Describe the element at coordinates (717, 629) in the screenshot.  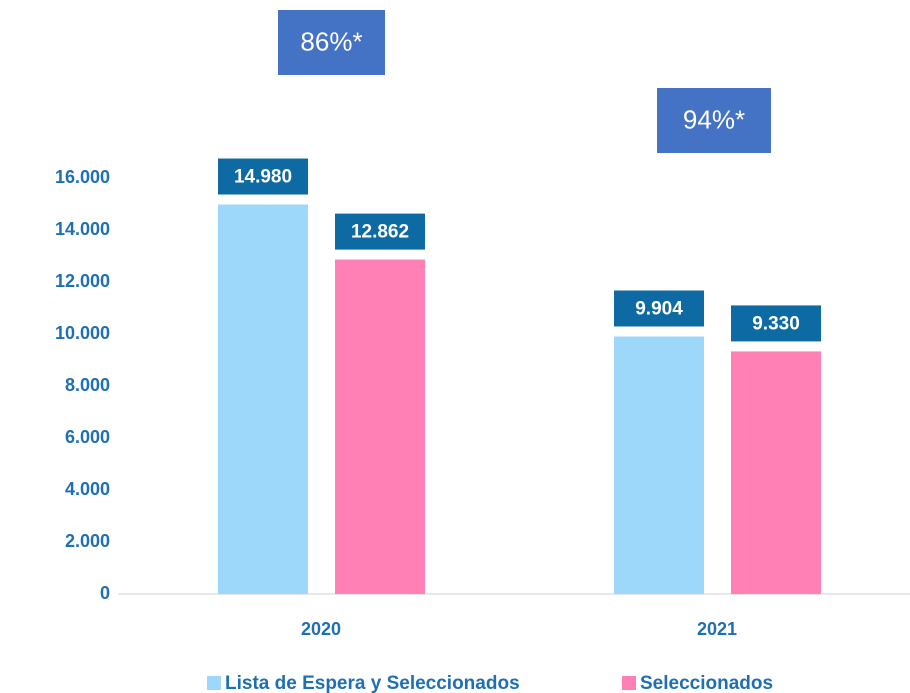
I see `x-tick-label: 2021` at that location.